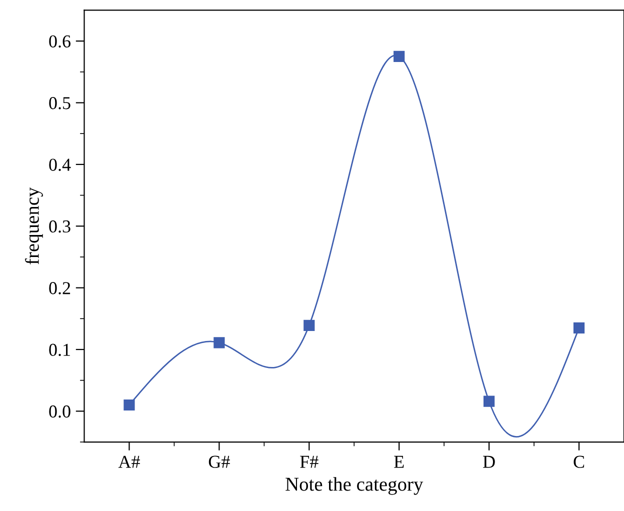 The width and height of the screenshot is (624, 511). Describe the element at coordinates (399, 462) in the screenshot. I see `x-tick-label: E` at that location.